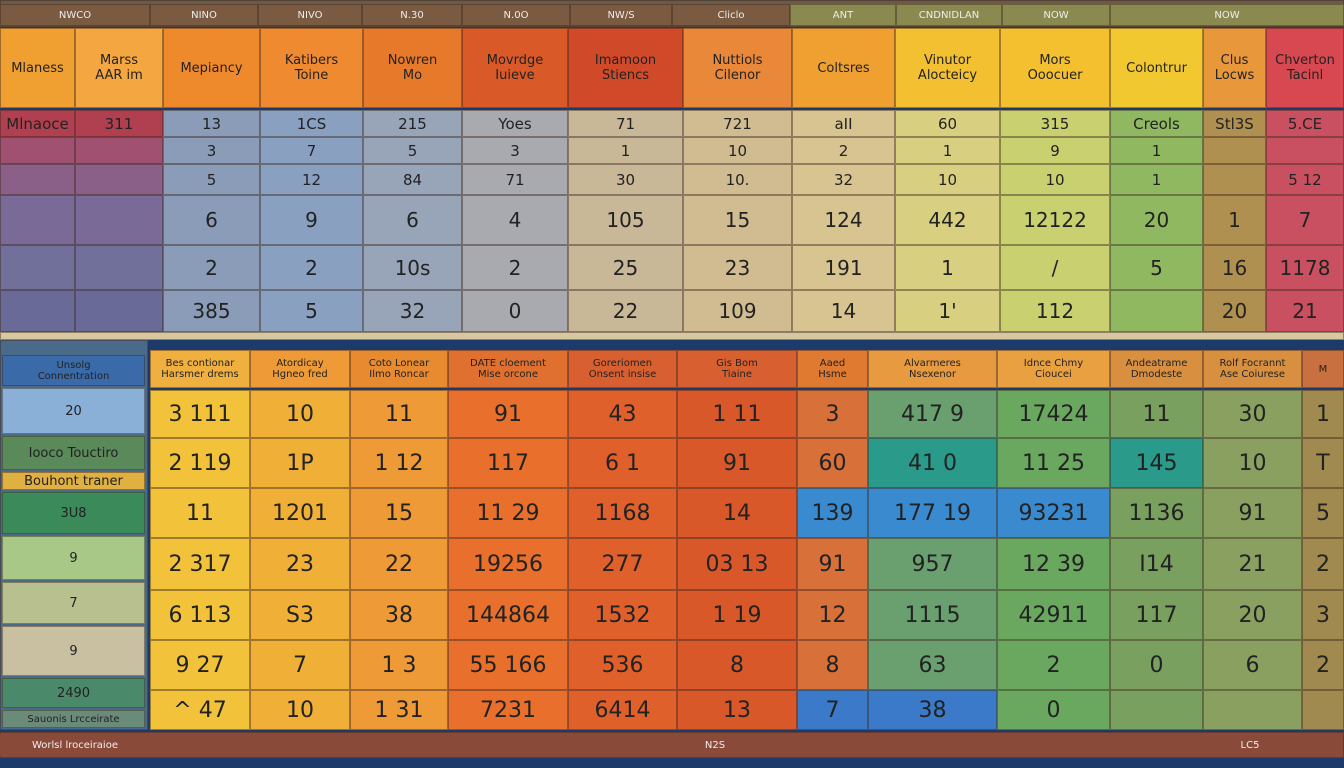 This screenshot has height=768, width=1344. What do you see at coordinates (1053, 463) in the screenshot?
I see `table-cell: 11 25` at bounding box center [1053, 463].